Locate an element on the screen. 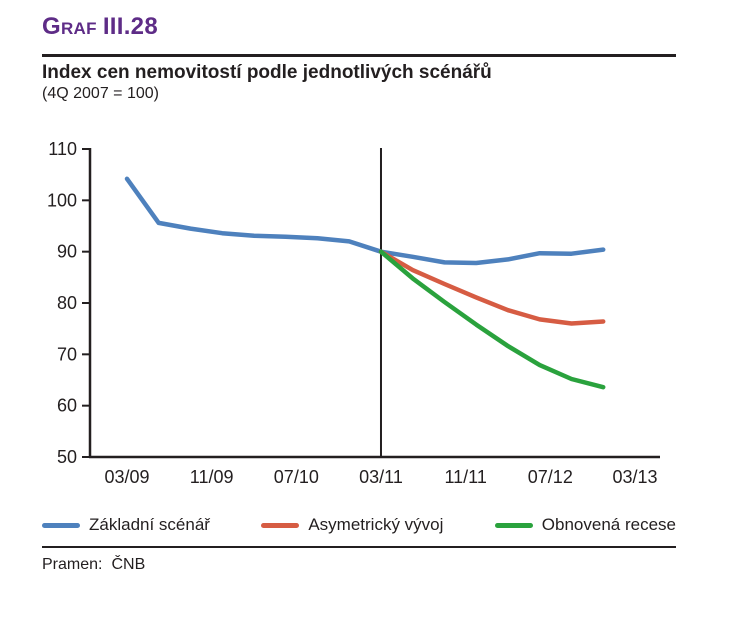 This screenshot has height=627, width=744. legend-label: Obnovená recese is located at coordinates (608, 524).